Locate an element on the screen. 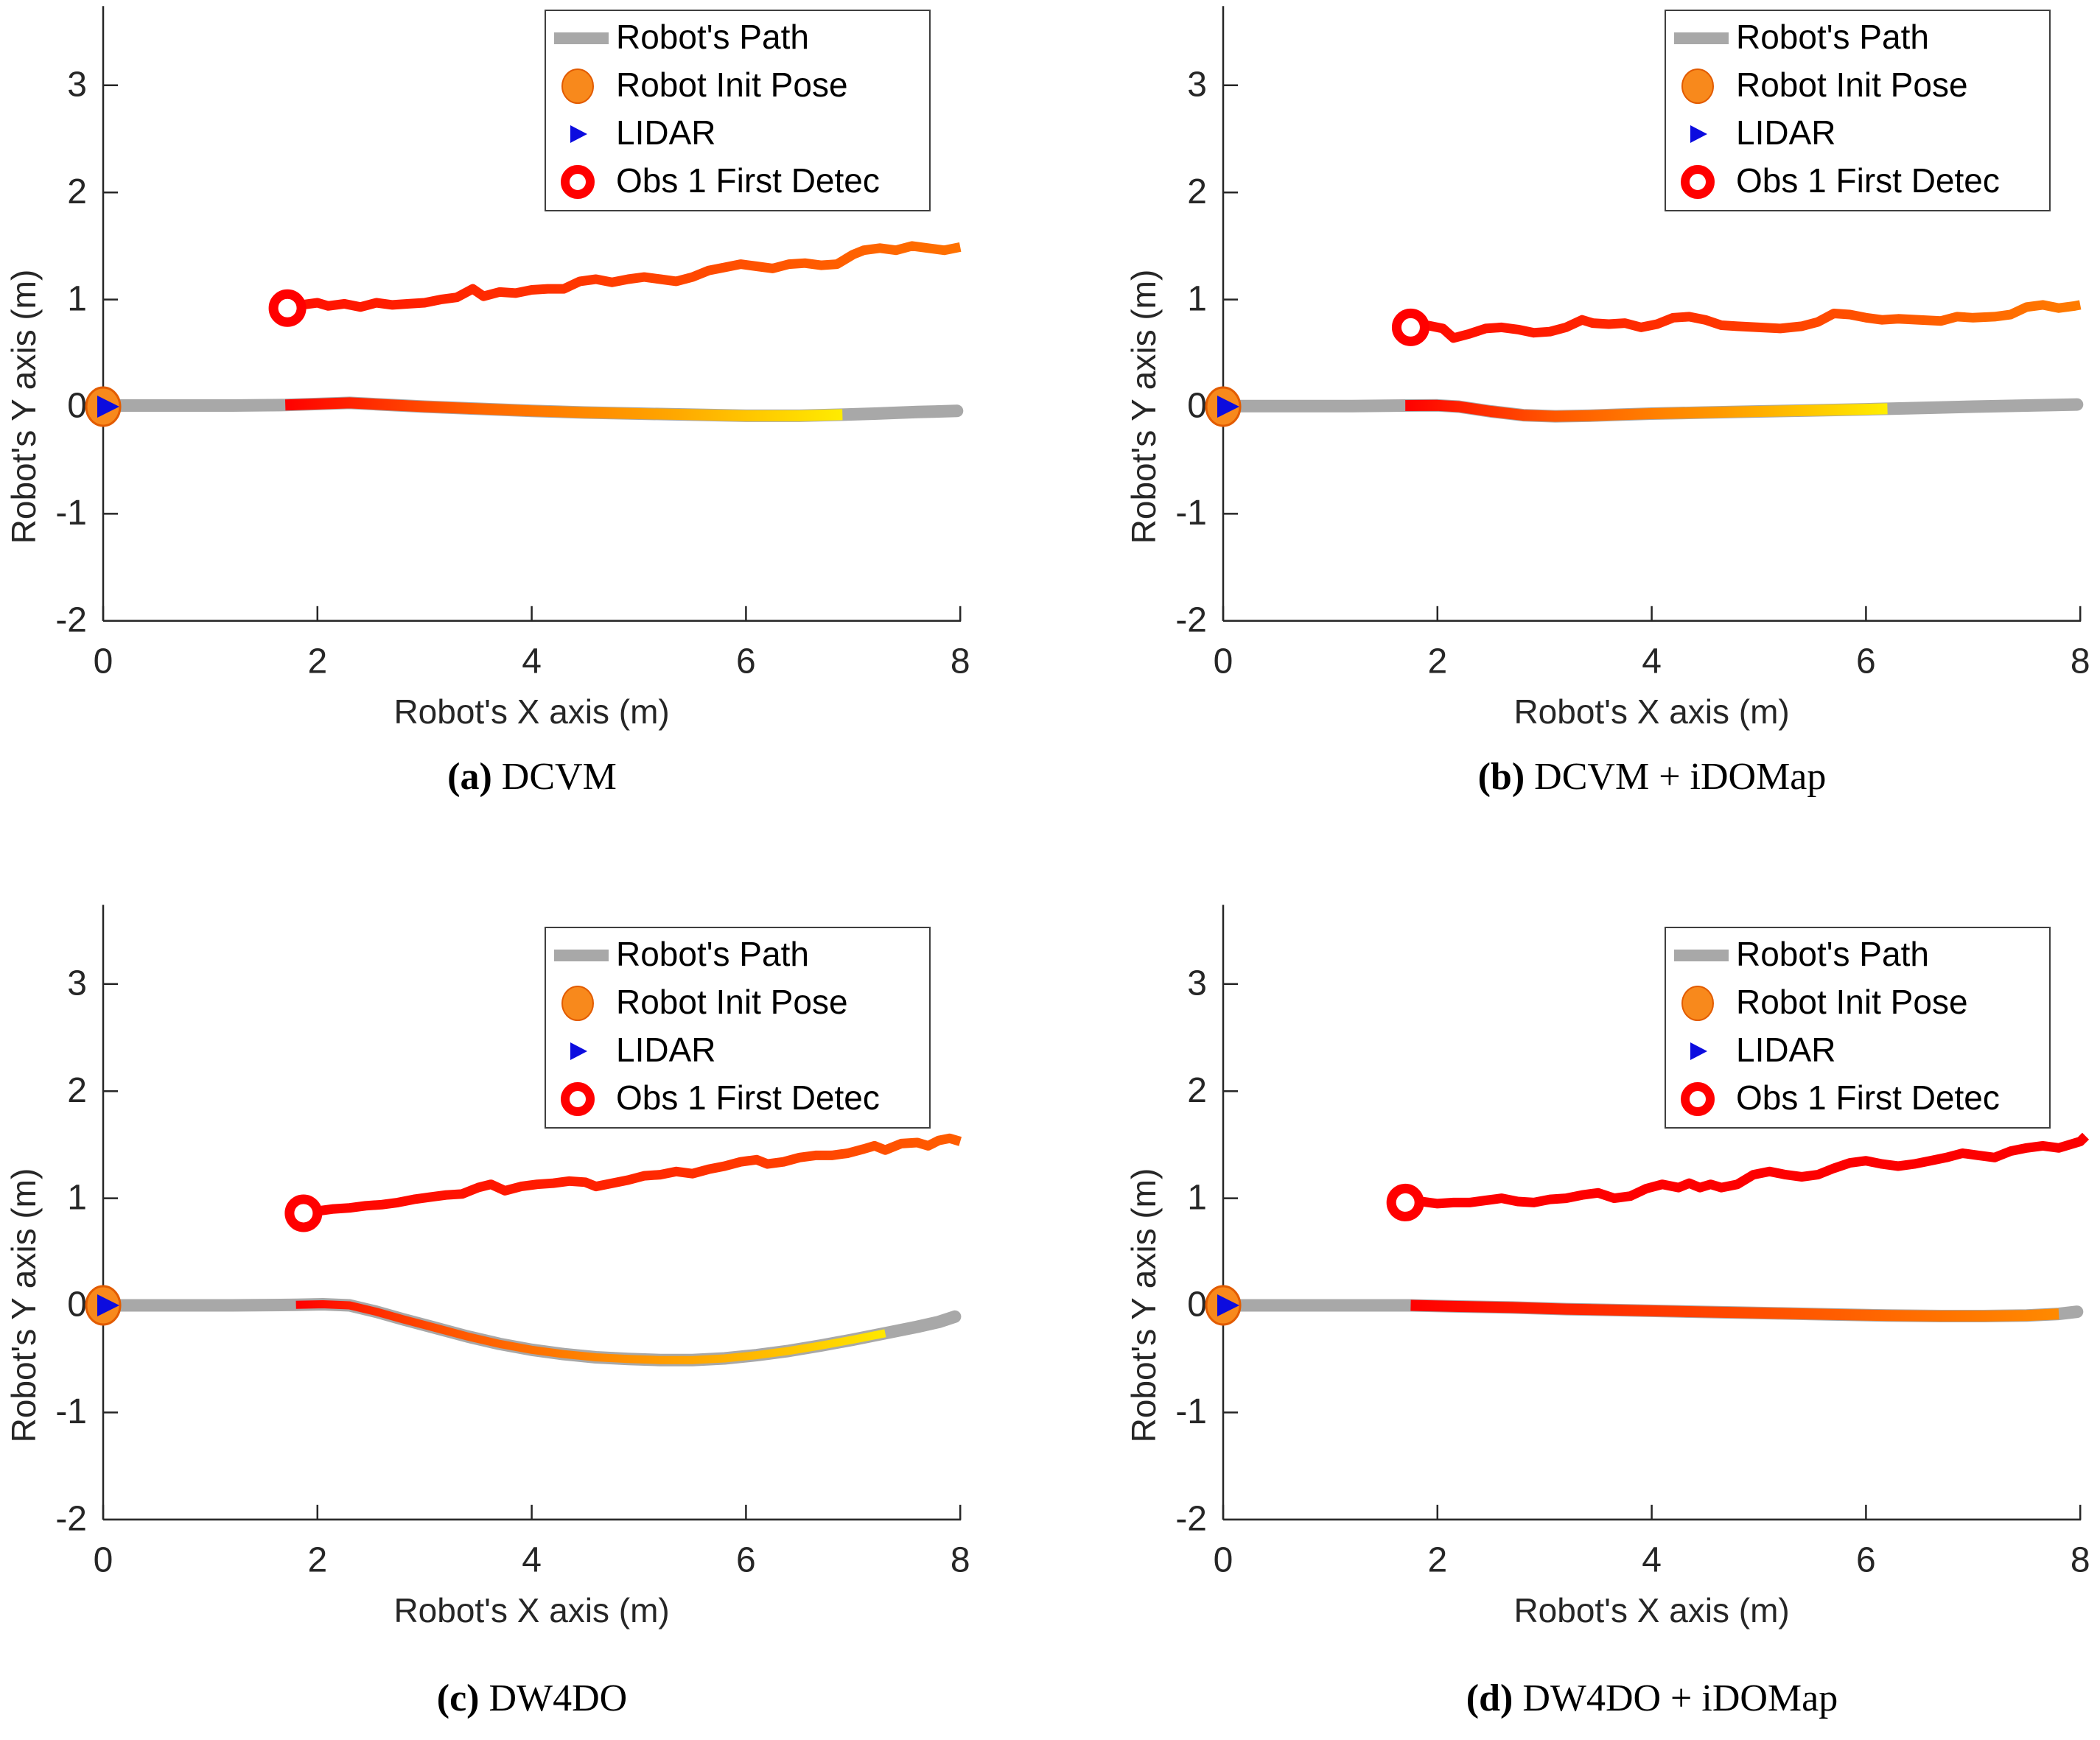  caption-c-label: (c) is located at coordinates (458, 1698).